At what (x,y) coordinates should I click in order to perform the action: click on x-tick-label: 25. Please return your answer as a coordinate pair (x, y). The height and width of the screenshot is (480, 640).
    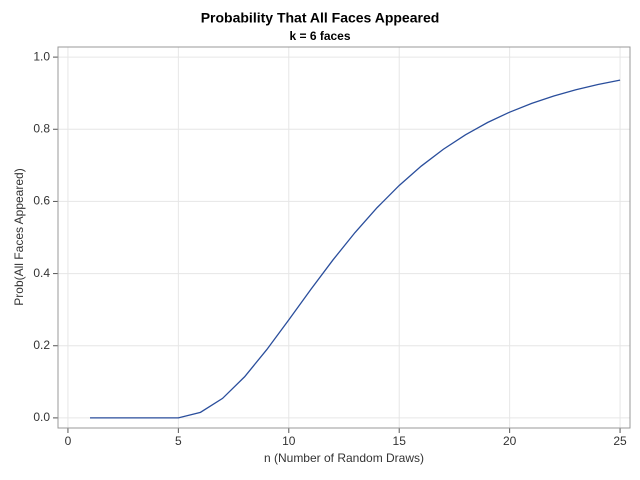
    Looking at the image, I should click on (620, 441).